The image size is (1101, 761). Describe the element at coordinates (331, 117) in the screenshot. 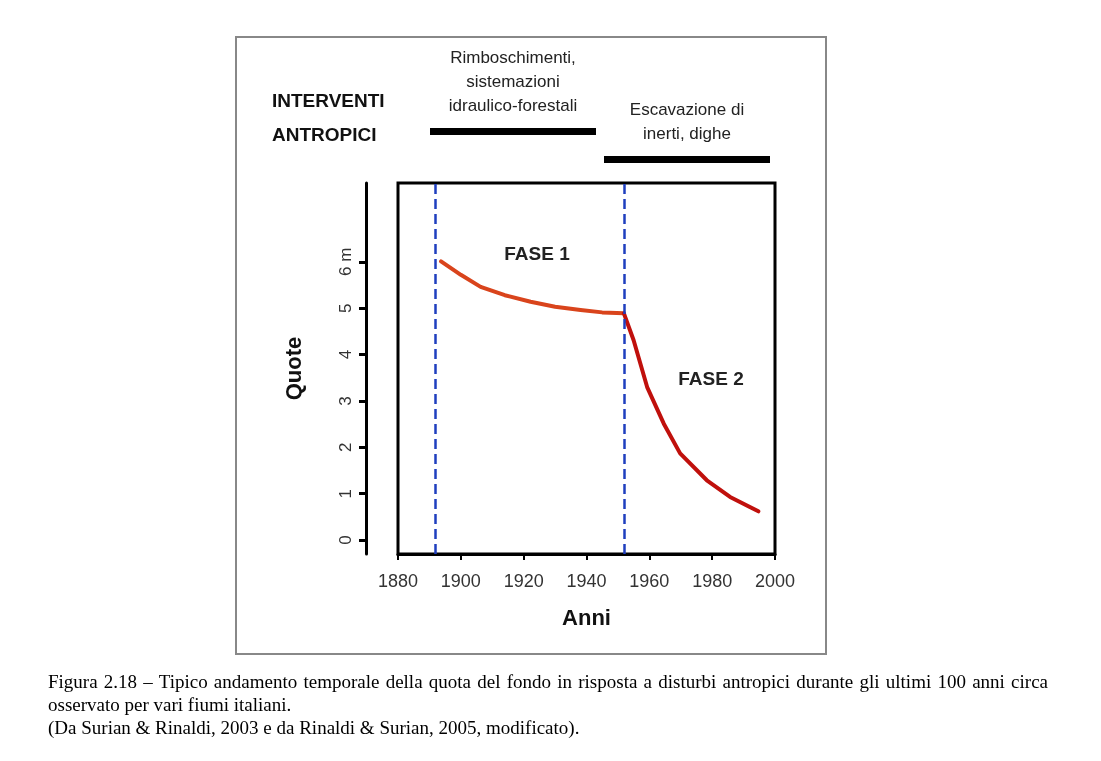

I see `chart-title: INTERVENTI ANTROPICI` at that location.